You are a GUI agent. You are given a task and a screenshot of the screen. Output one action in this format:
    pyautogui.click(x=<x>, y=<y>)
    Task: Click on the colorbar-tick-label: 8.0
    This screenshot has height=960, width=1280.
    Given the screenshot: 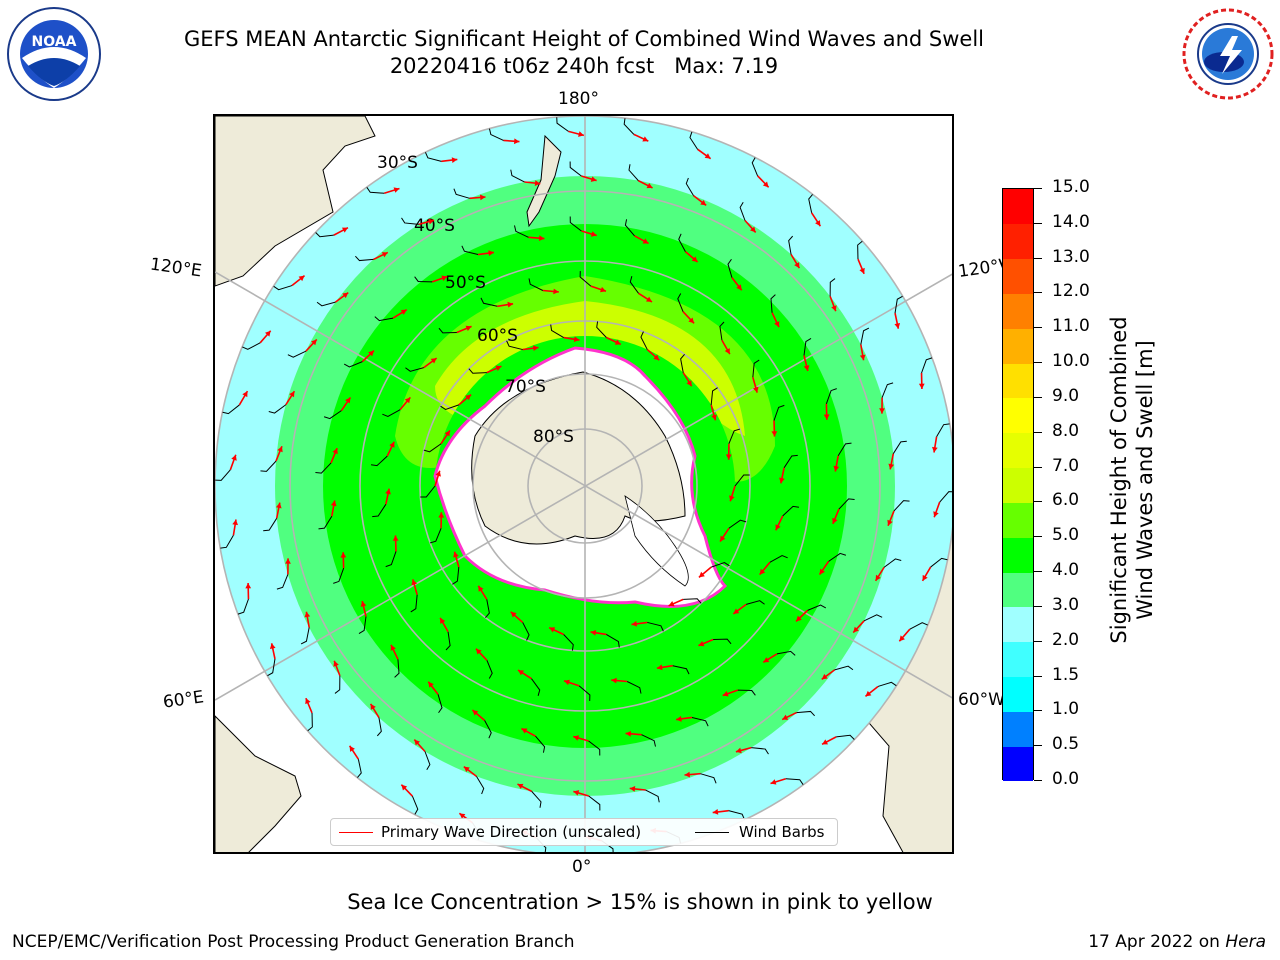 What is the action you would take?
    pyautogui.click(x=1066, y=430)
    